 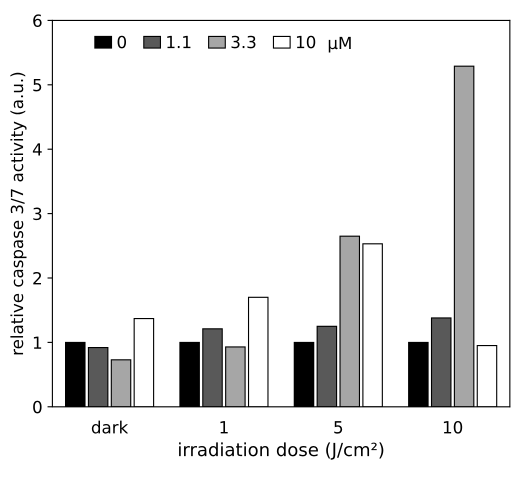 What do you see at coordinates (37, 278) in the screenshot?
I see `y-tick-label: 2` at bounding box center [37, 278].